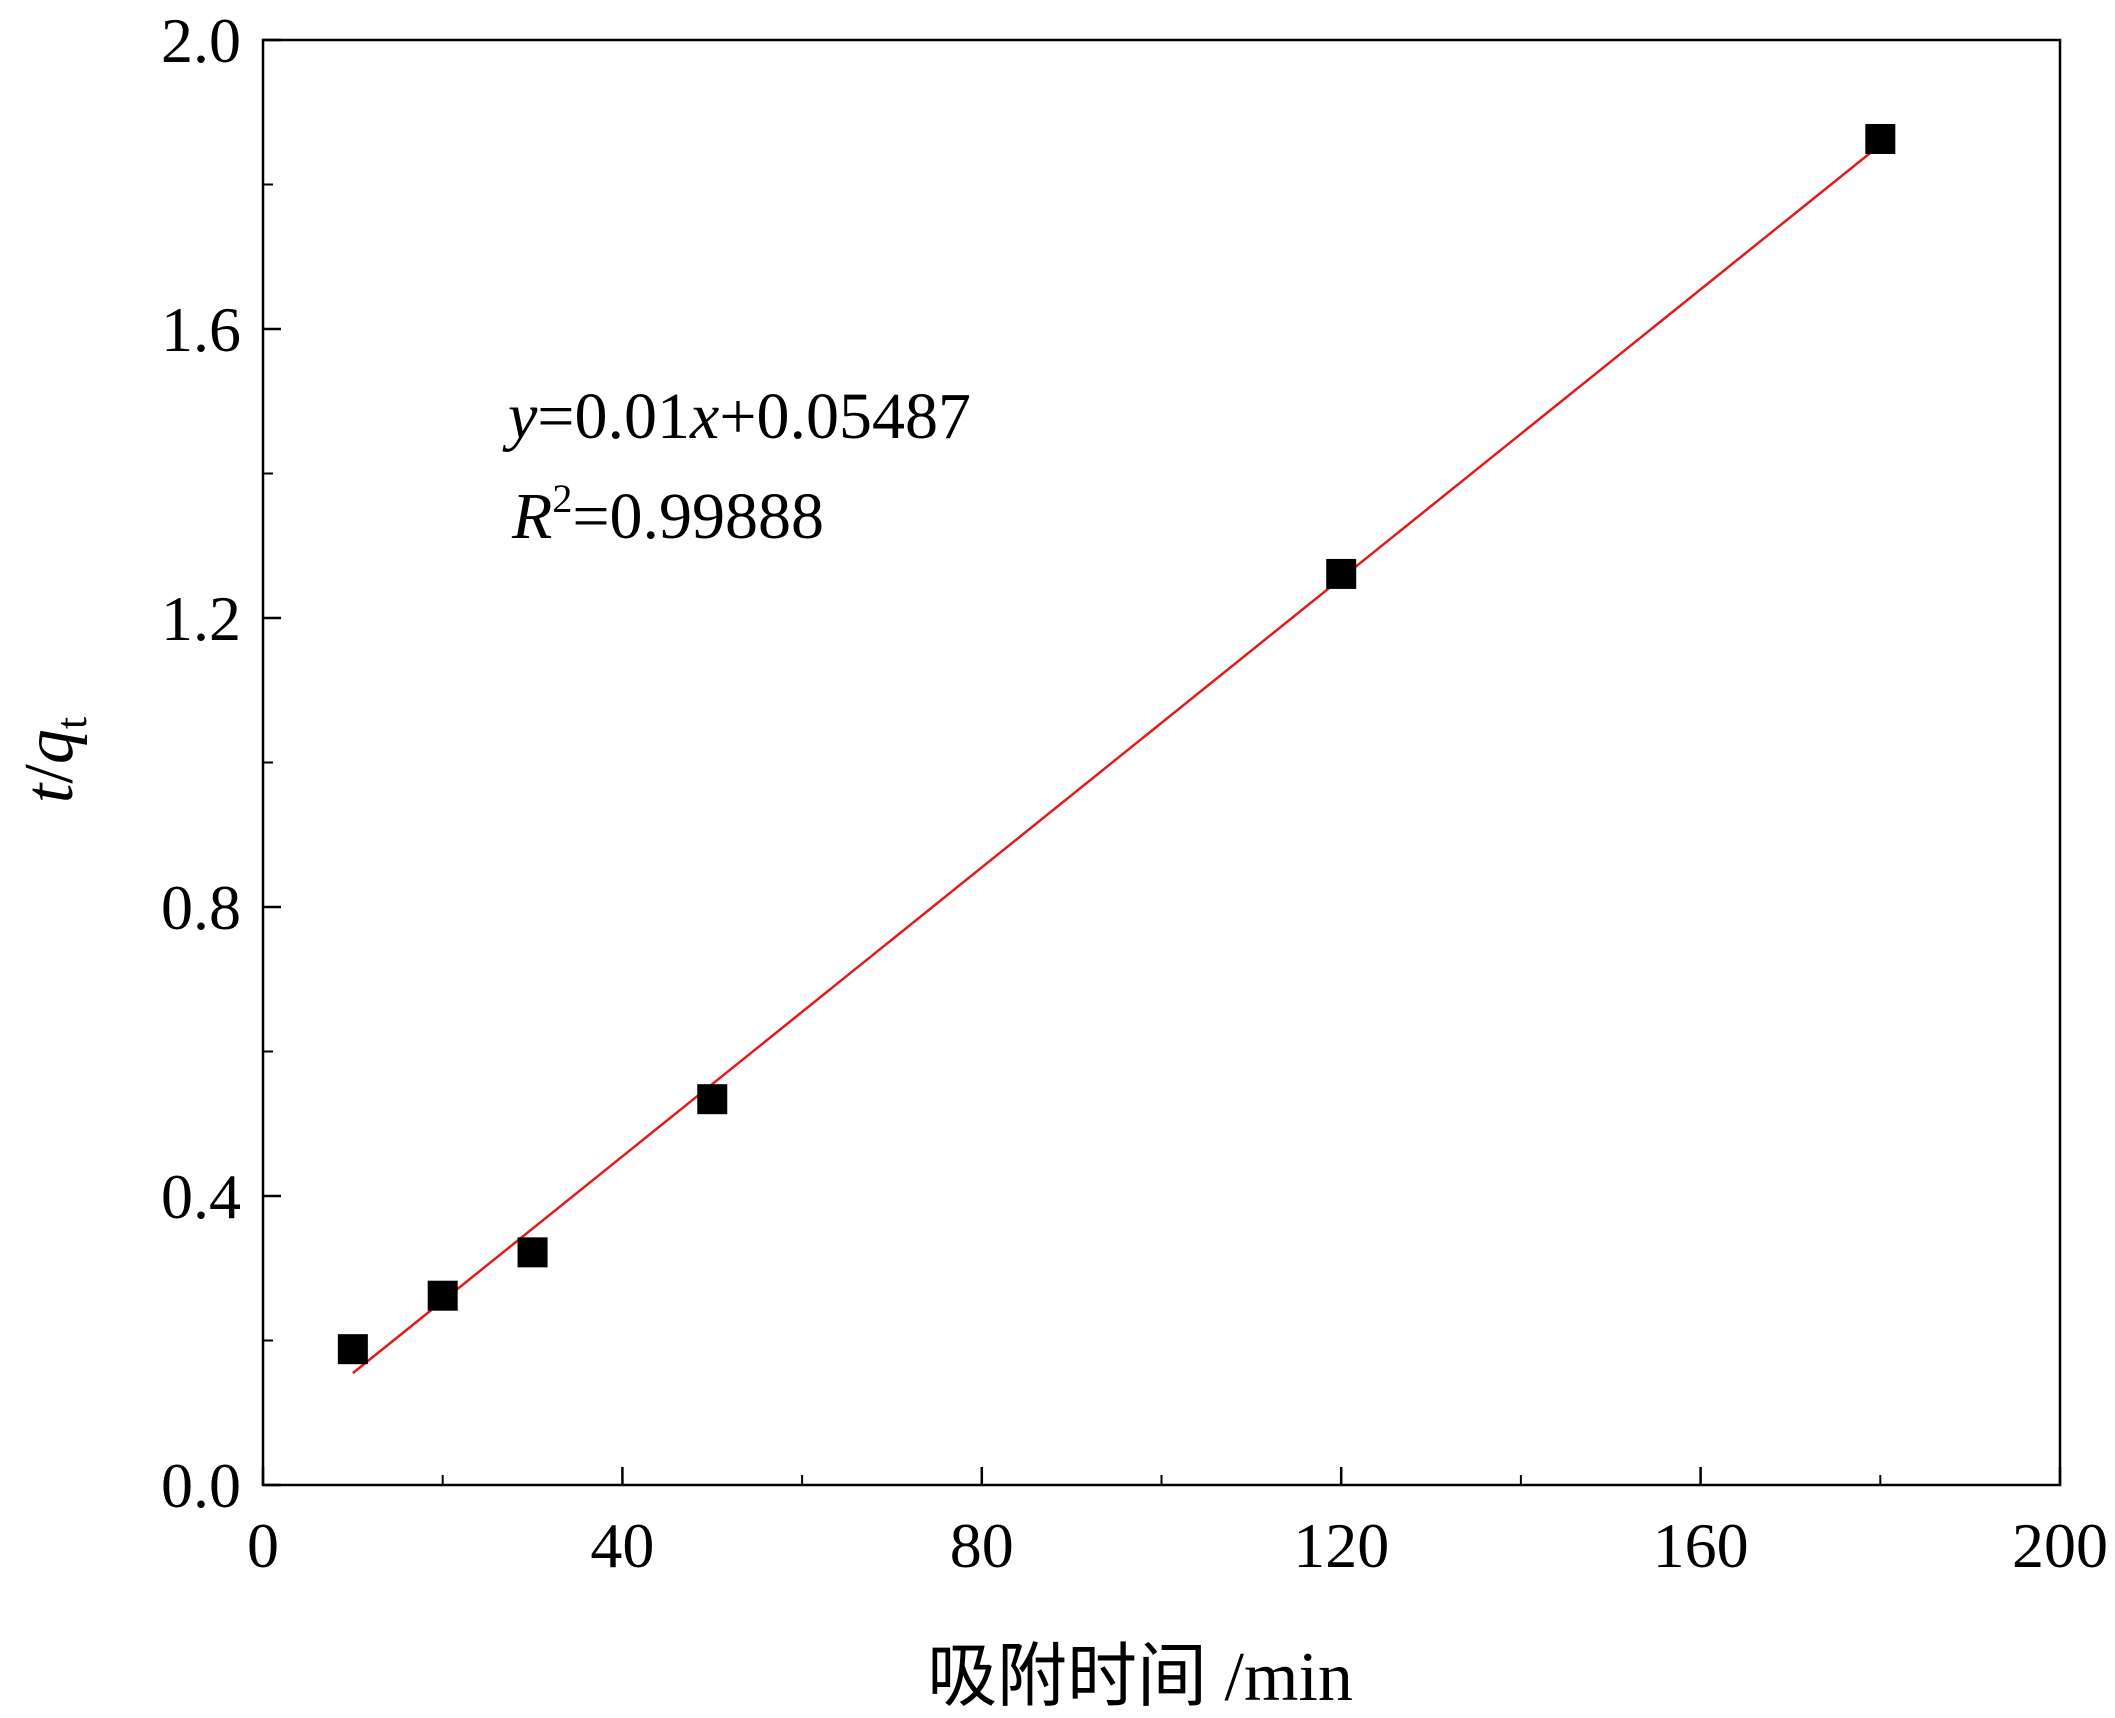  Describe the element at coordinates (2060, 1545) in the screenshot. I see `x-tick-label: 200` at that location.